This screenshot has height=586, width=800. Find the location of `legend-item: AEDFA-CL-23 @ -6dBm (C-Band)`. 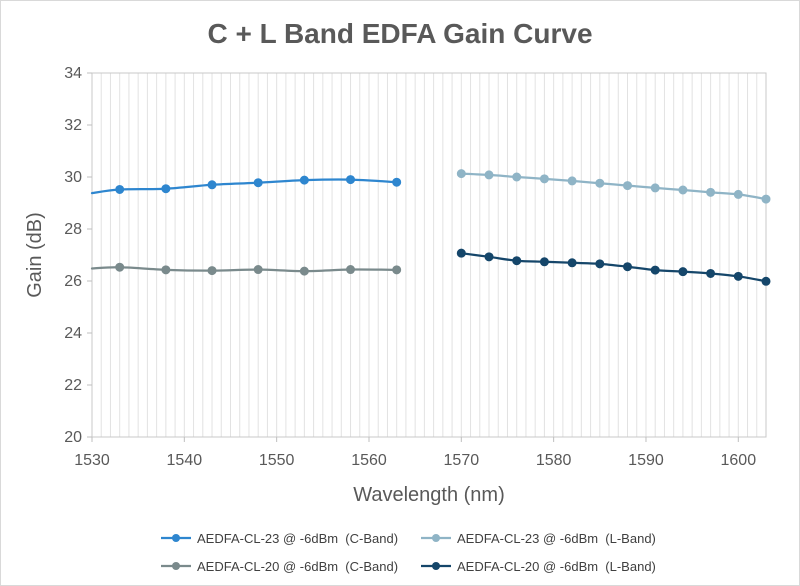

legend-item: AEDFA-CL-23 @ -6dBm (C-Band) is located at coordinates (279, 538).